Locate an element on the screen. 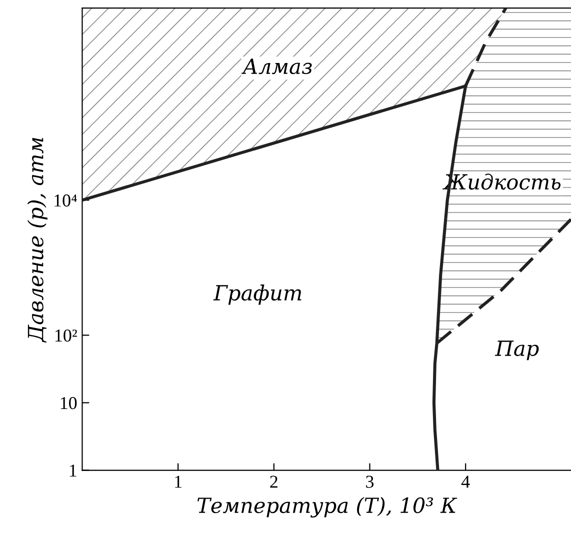 The height and width of the screenshot is (535, 571). x-tick-label: 3 is located at coordinates (370, 482).